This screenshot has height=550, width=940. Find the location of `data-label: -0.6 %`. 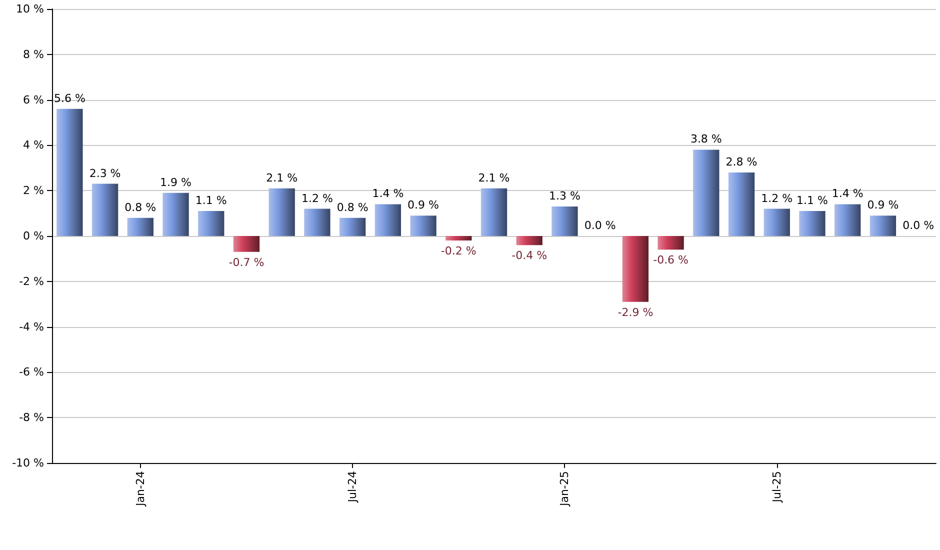

data-label: -0.6 % is located at coordinates (671, 260).